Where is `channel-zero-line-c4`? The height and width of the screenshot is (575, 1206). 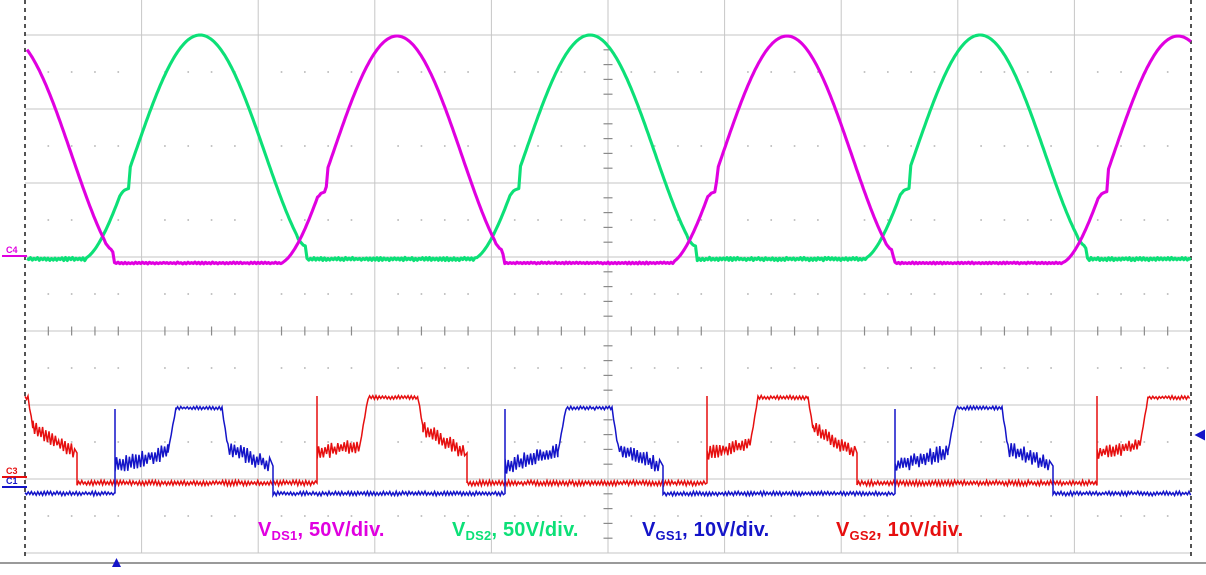 channel-zero-line-c4 is located at coordinates (14, 256).